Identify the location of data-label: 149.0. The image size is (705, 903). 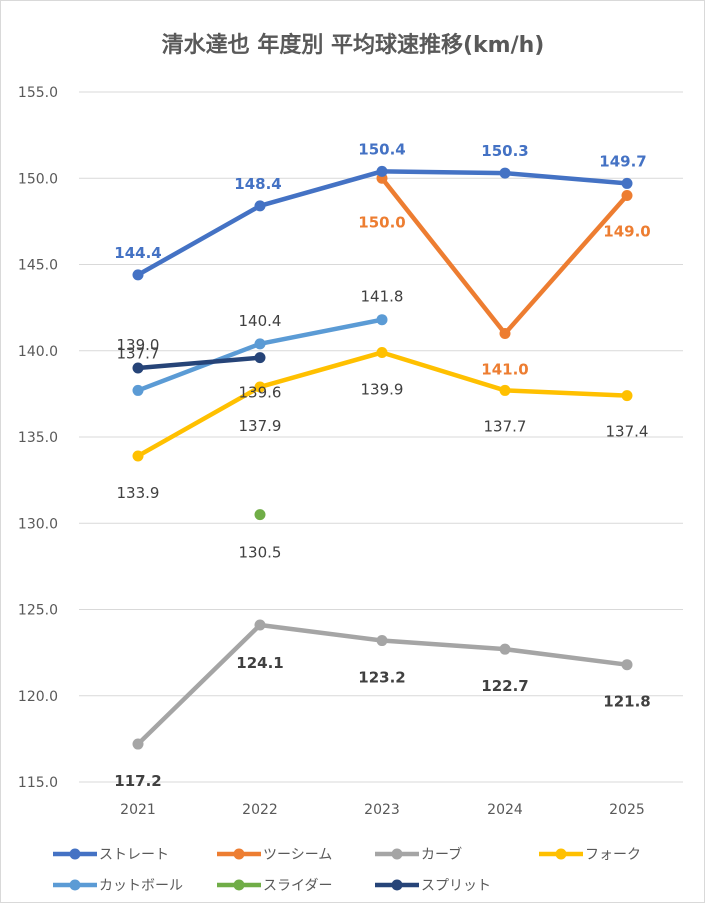
(626, 232).